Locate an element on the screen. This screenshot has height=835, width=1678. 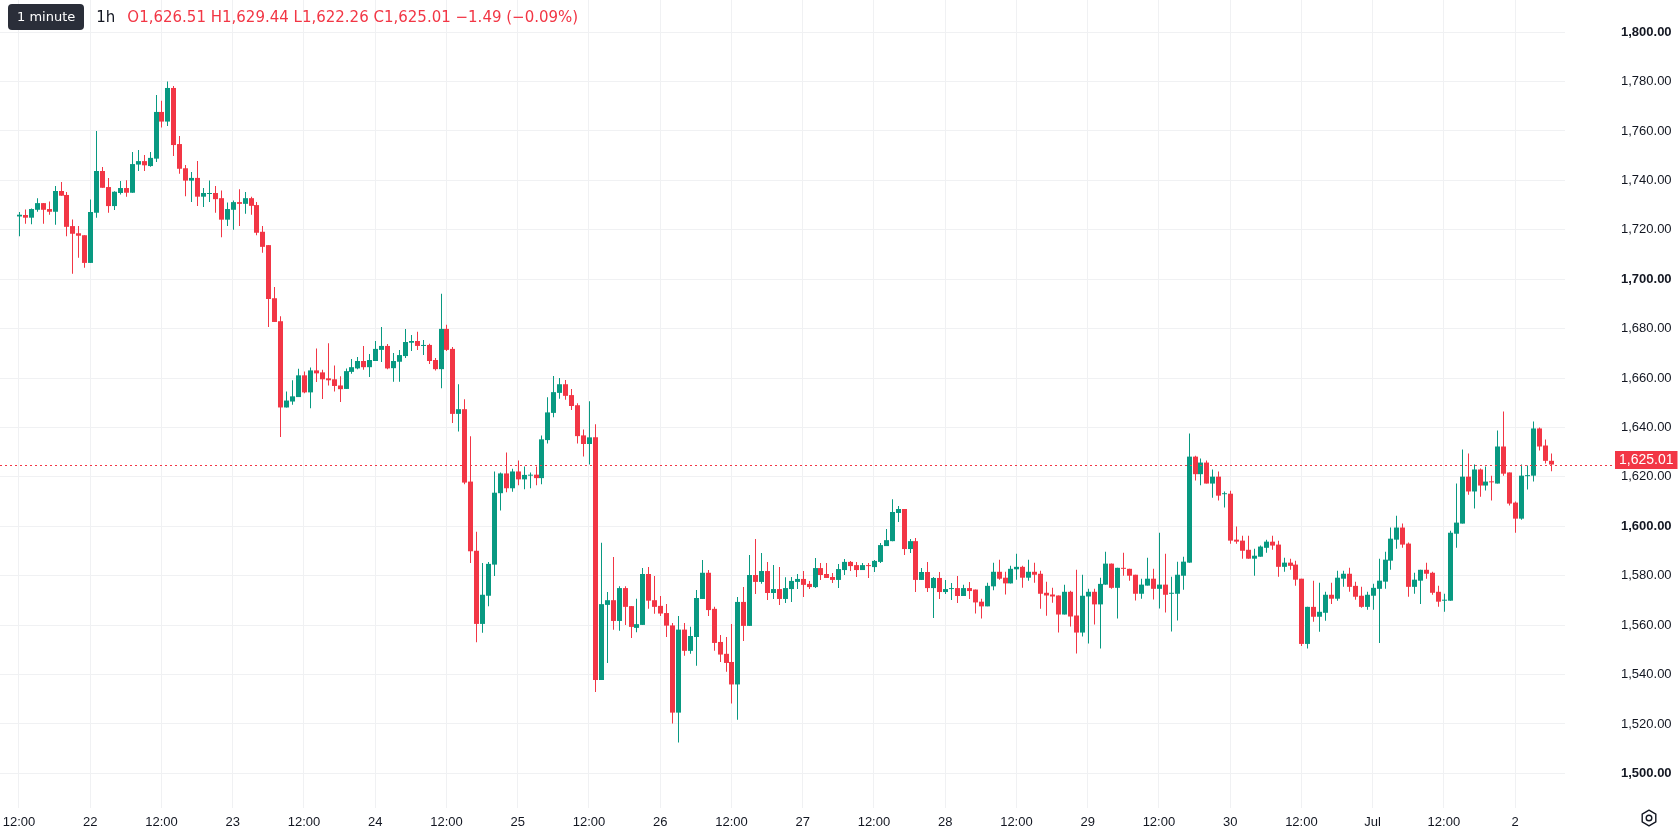
x-tick-label: 27 is located at coordinates (802, 822).